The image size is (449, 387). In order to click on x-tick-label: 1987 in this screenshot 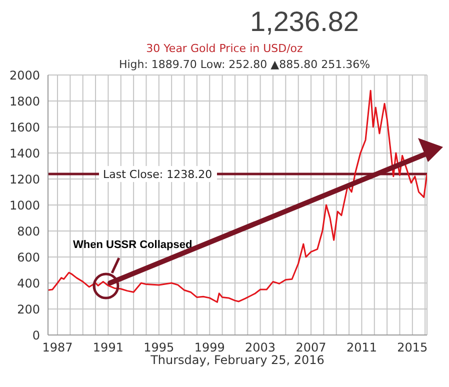, I will do `click(57, 347)`.